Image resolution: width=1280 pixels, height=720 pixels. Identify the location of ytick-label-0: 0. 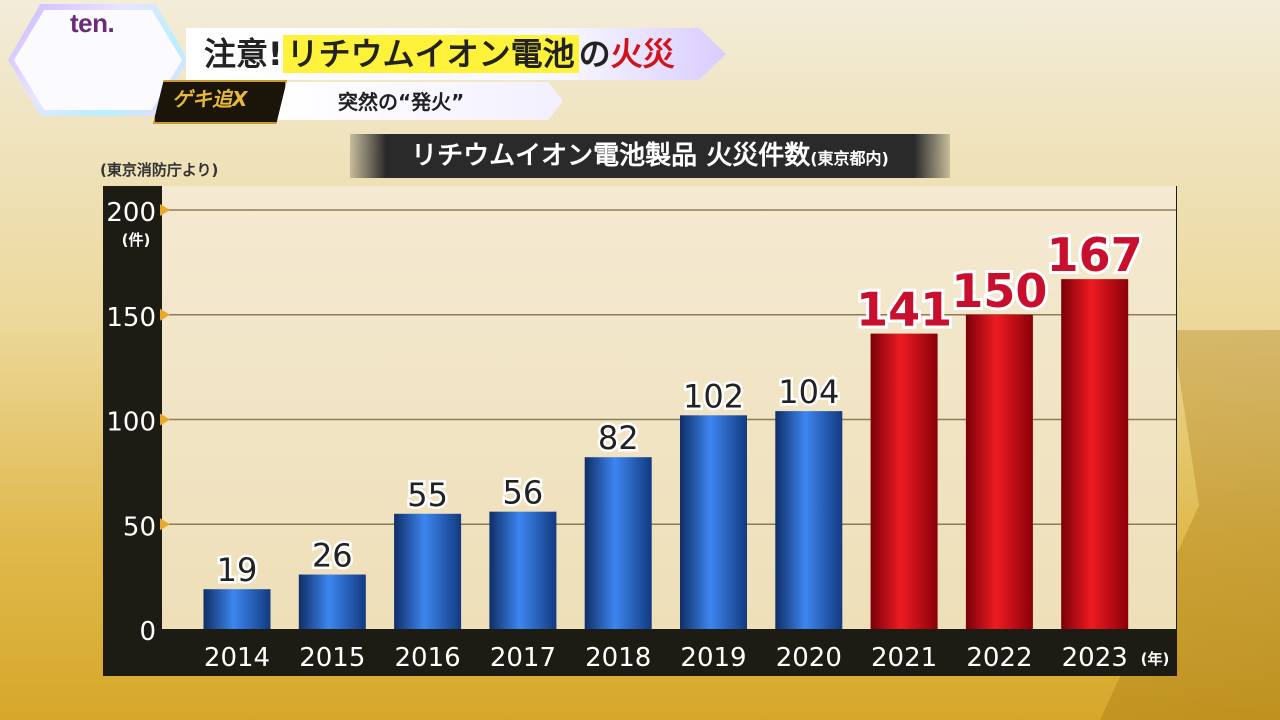
(147, 632).